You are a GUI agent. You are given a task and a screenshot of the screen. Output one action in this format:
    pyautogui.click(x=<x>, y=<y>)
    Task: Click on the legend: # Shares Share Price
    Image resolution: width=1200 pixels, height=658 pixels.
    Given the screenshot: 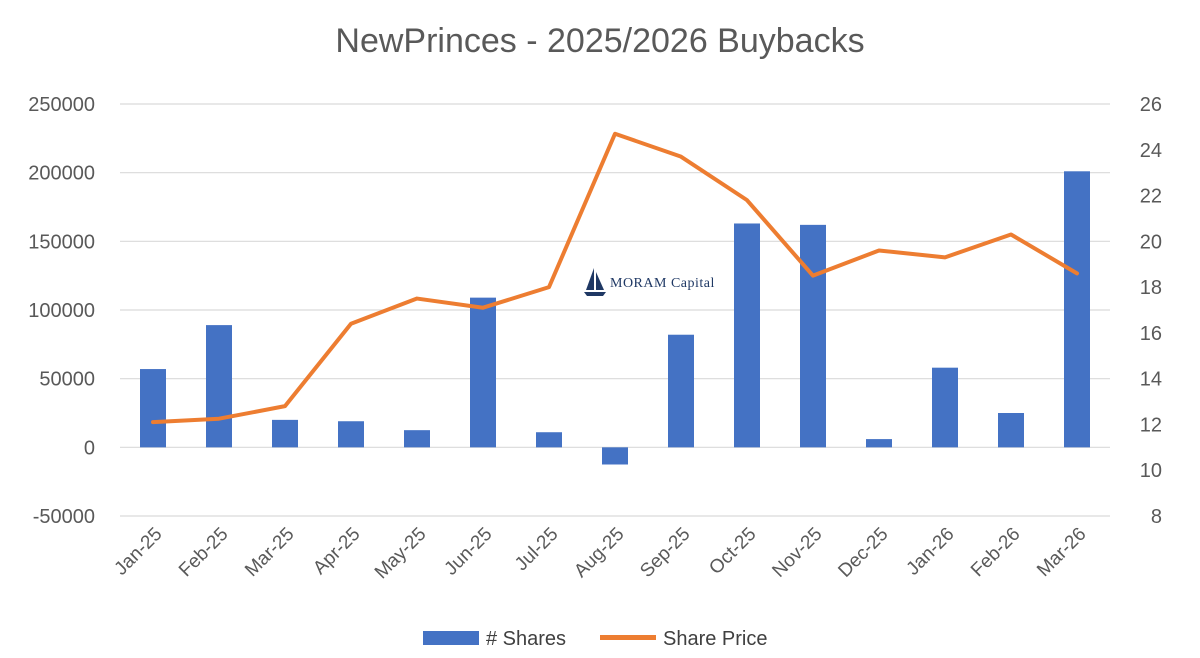 What is the action you would take?
    pyautogui.click(x=595, y=639)
    